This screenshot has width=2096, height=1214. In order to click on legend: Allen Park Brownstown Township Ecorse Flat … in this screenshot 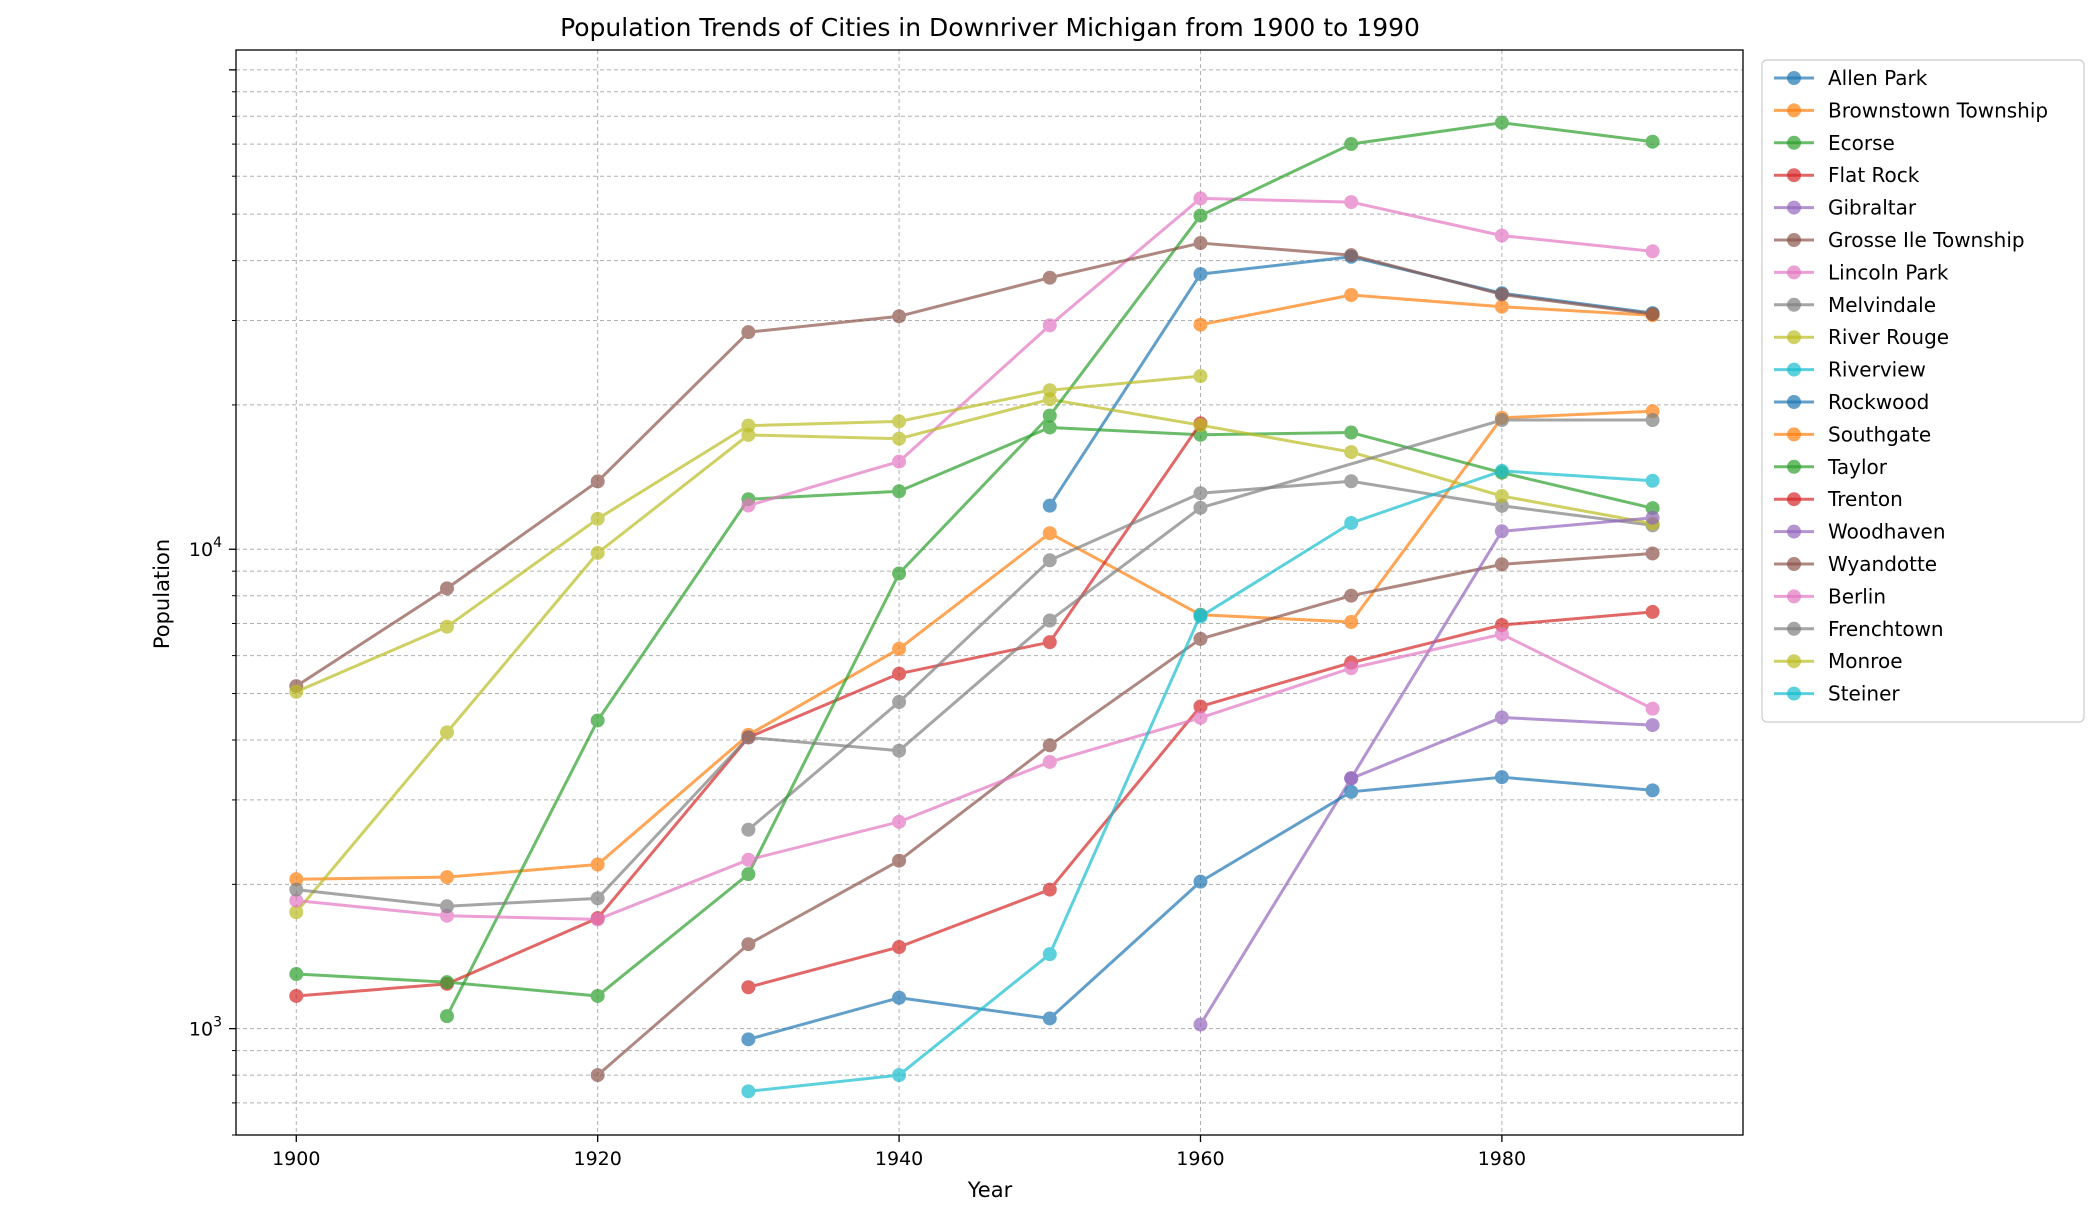, I will do `click(1923, 391)`.